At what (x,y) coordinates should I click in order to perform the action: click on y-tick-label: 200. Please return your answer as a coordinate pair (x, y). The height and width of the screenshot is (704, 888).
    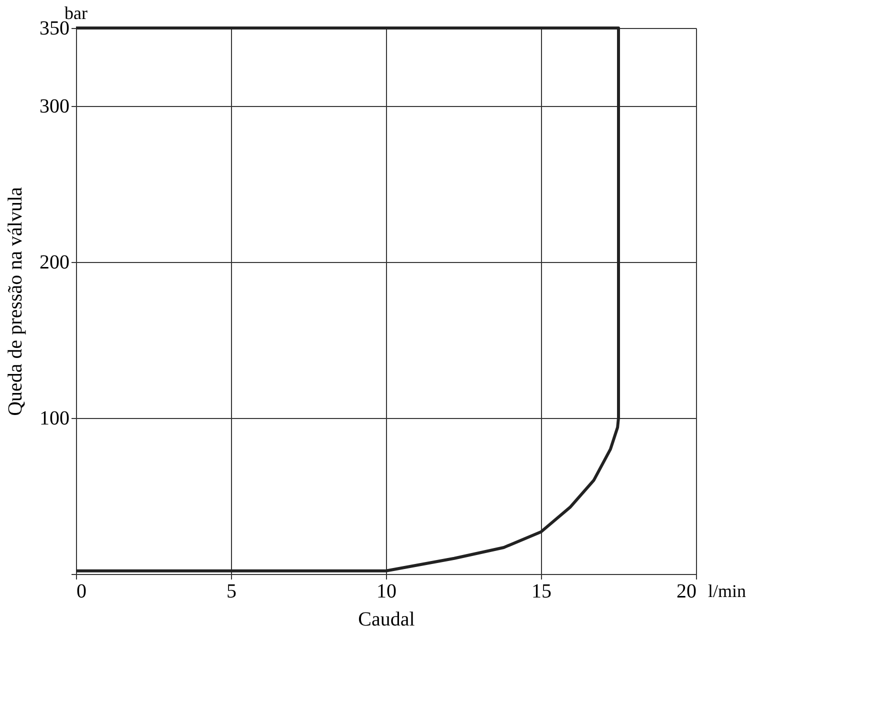
    Looking at the image, I should click on (55, 263).